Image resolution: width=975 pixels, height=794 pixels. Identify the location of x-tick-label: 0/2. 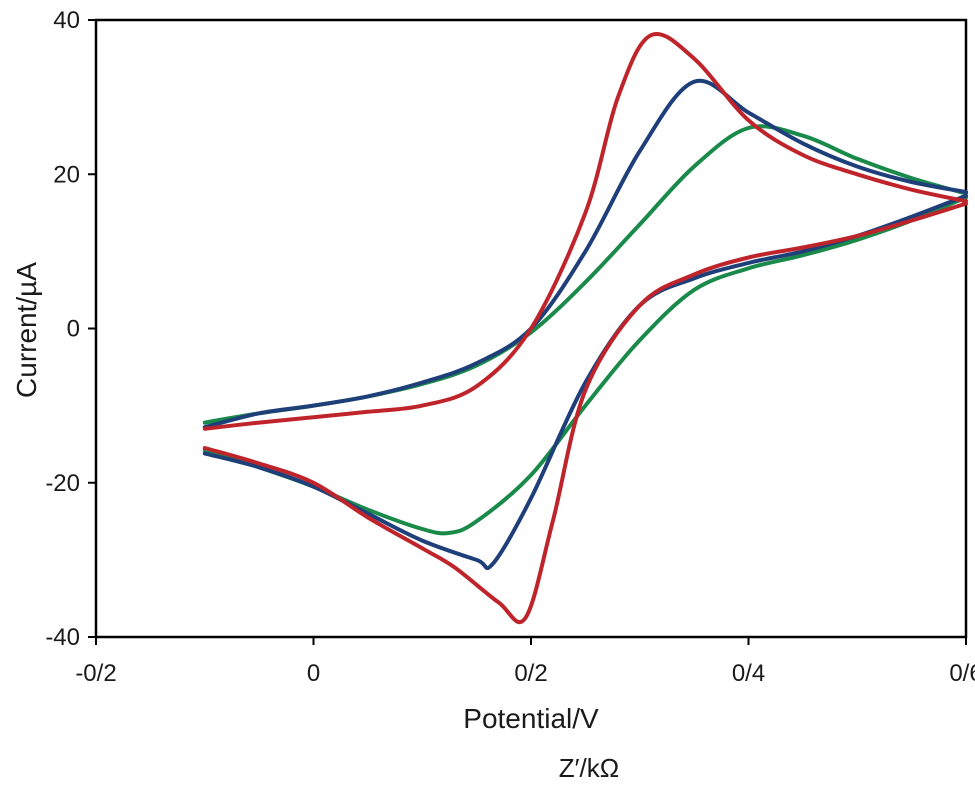
(530, 673).